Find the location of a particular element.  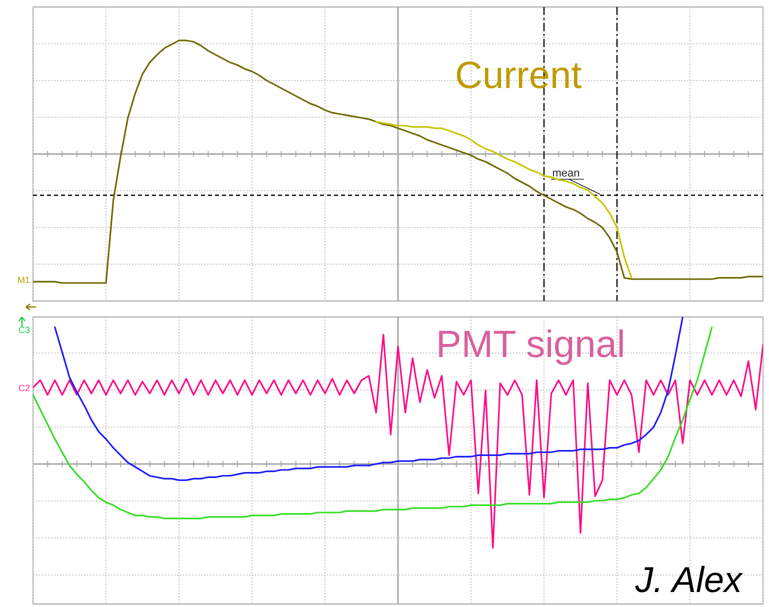

ref-line-label: mean is located at coordinates (566, 173).